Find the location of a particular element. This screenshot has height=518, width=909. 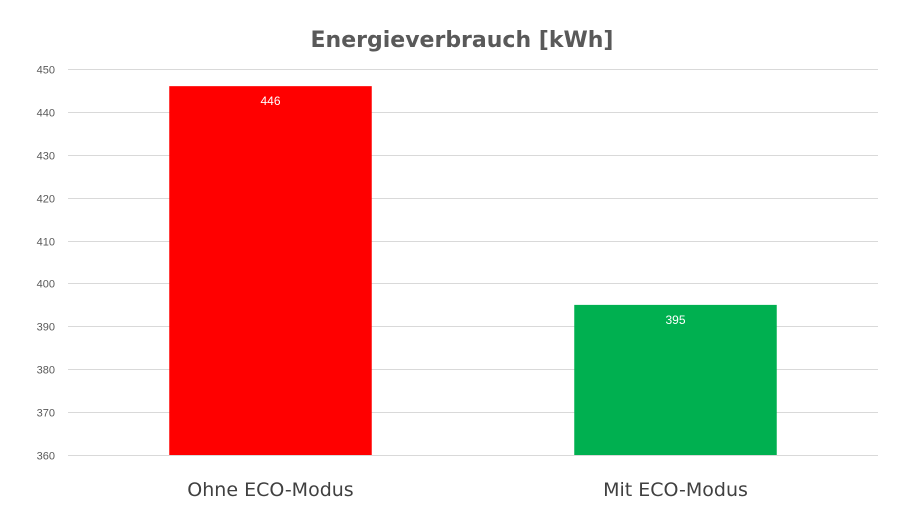

y-tick-label: 360 is located at coordinates (46, 457).